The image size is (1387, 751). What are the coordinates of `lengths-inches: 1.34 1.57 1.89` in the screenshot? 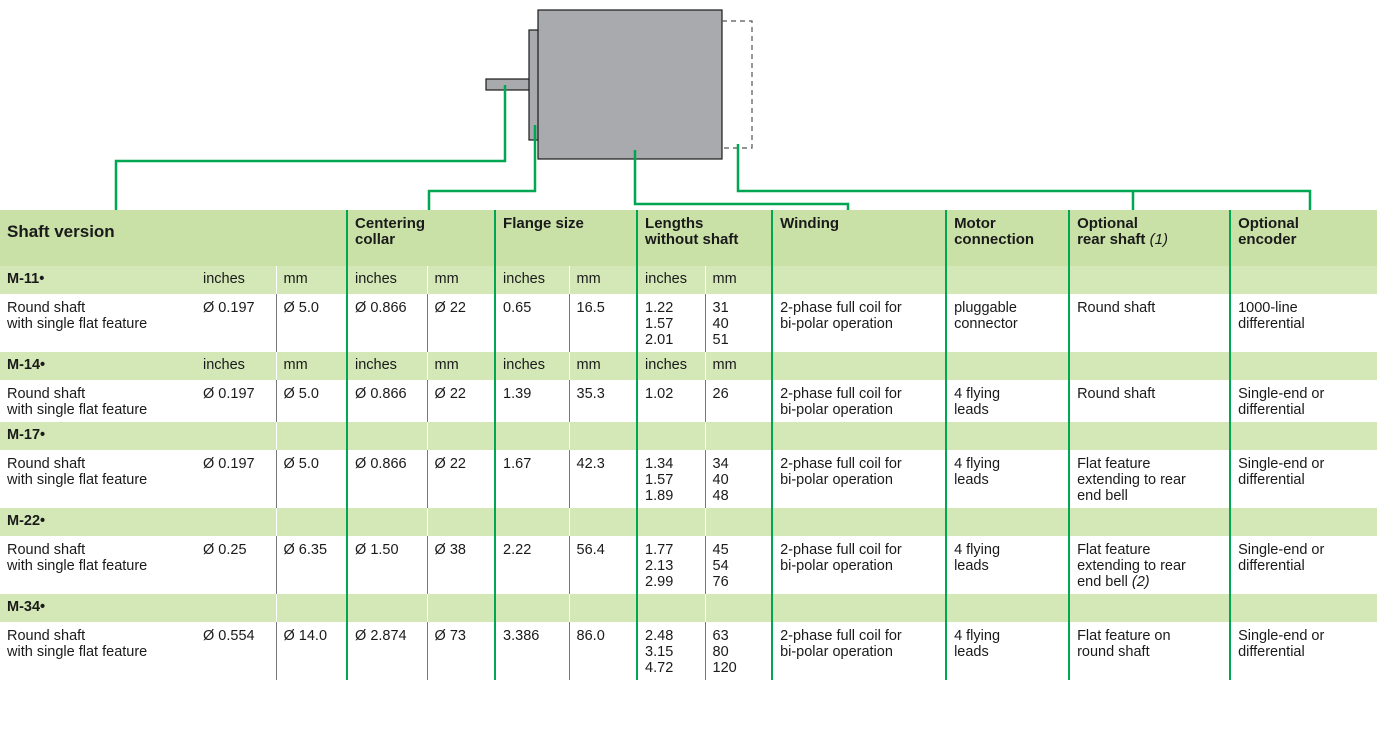 It's located at (671, 479).